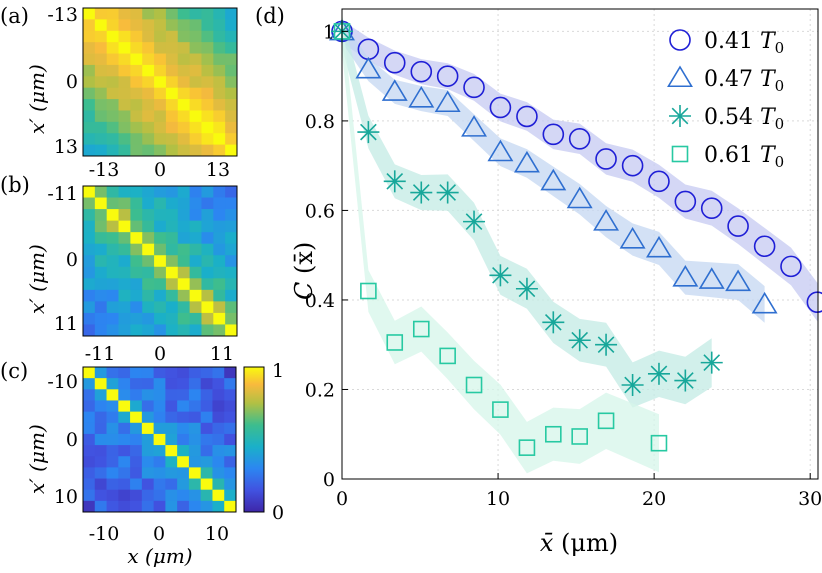 The width and height of the screenshot is (822, 573). I want to click on panel-c: (c) -10 0 10 -10 0 10 x′ (μm) x (μm), so click(118, 463).